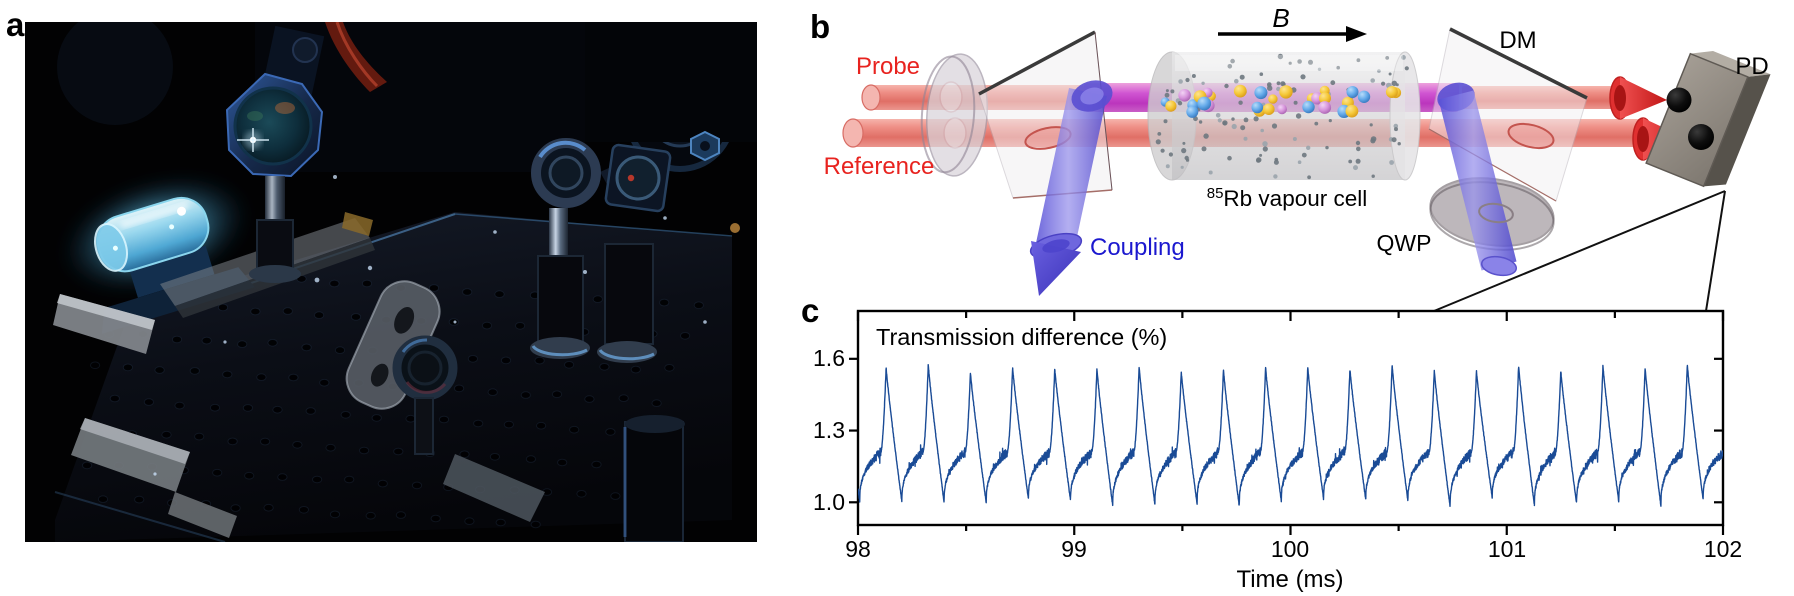 The image size is (1794, 596). Describe the element at coordinates (274, 177) in the screenshot. I see `large-mirror-mount` at that location.